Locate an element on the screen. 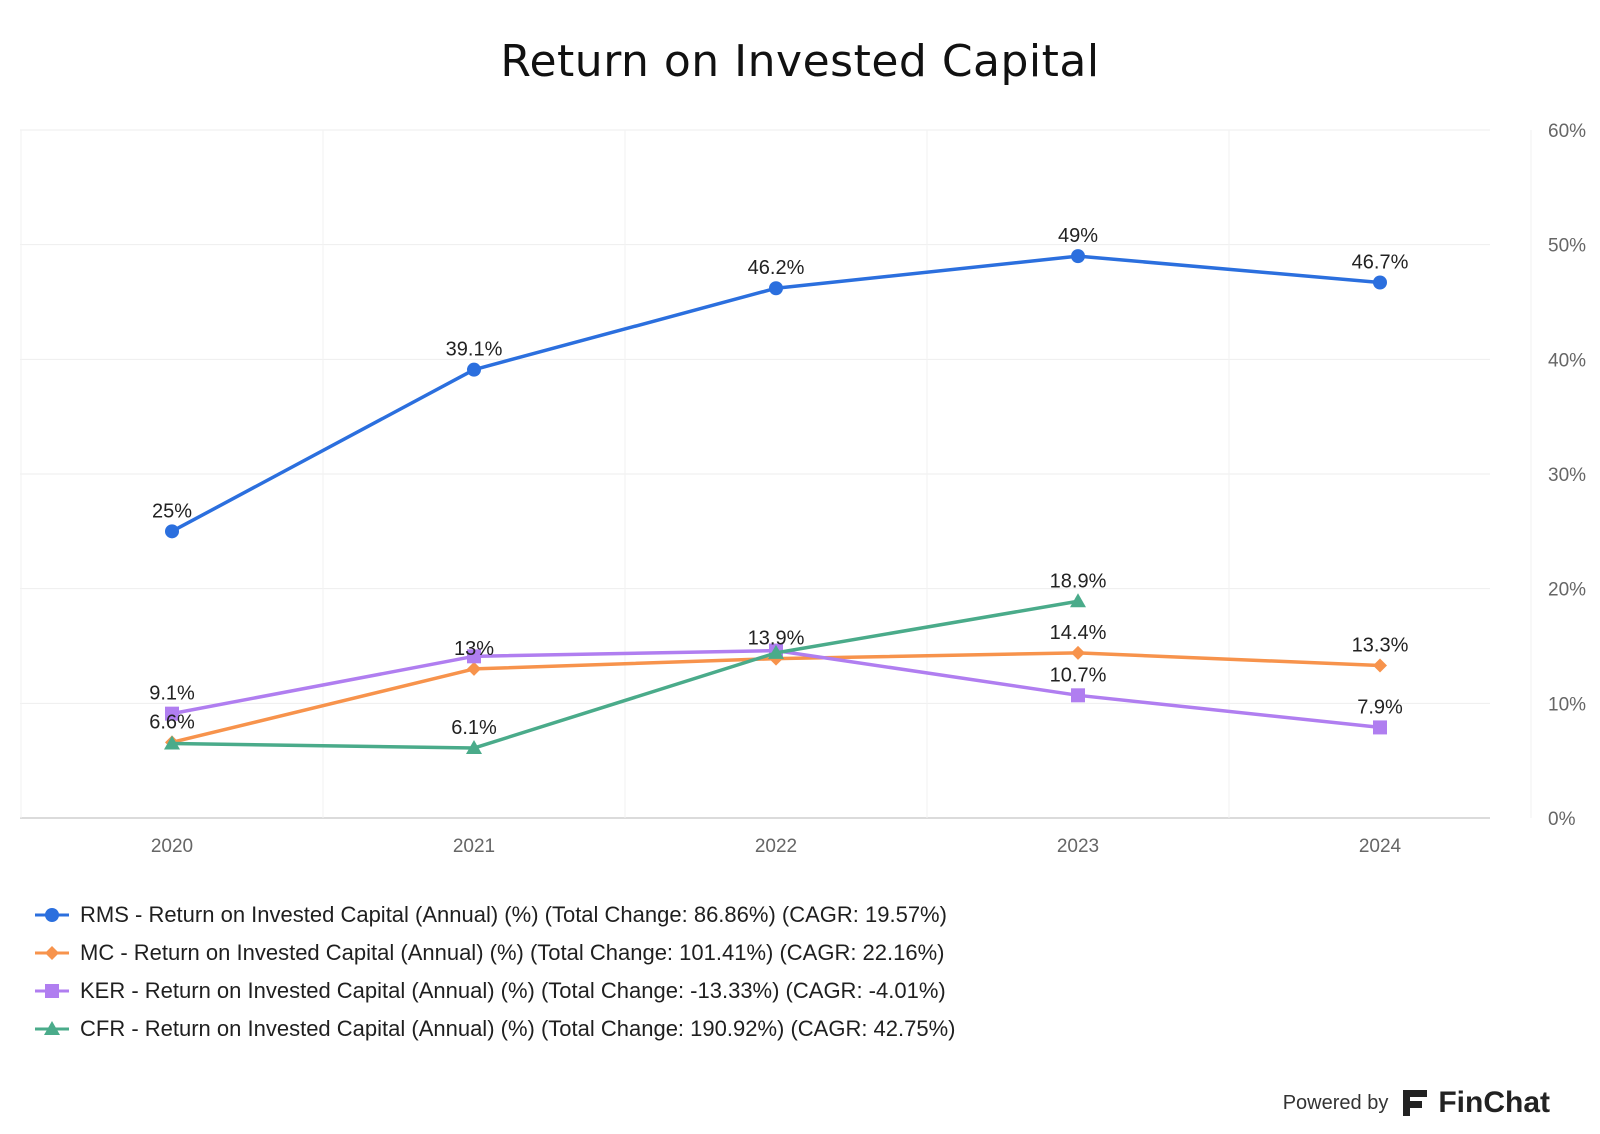 Image resolution: width=1600 pixels, height=1134 pixels. y-tick-label: 30% is located at coordinates (1567, 475).